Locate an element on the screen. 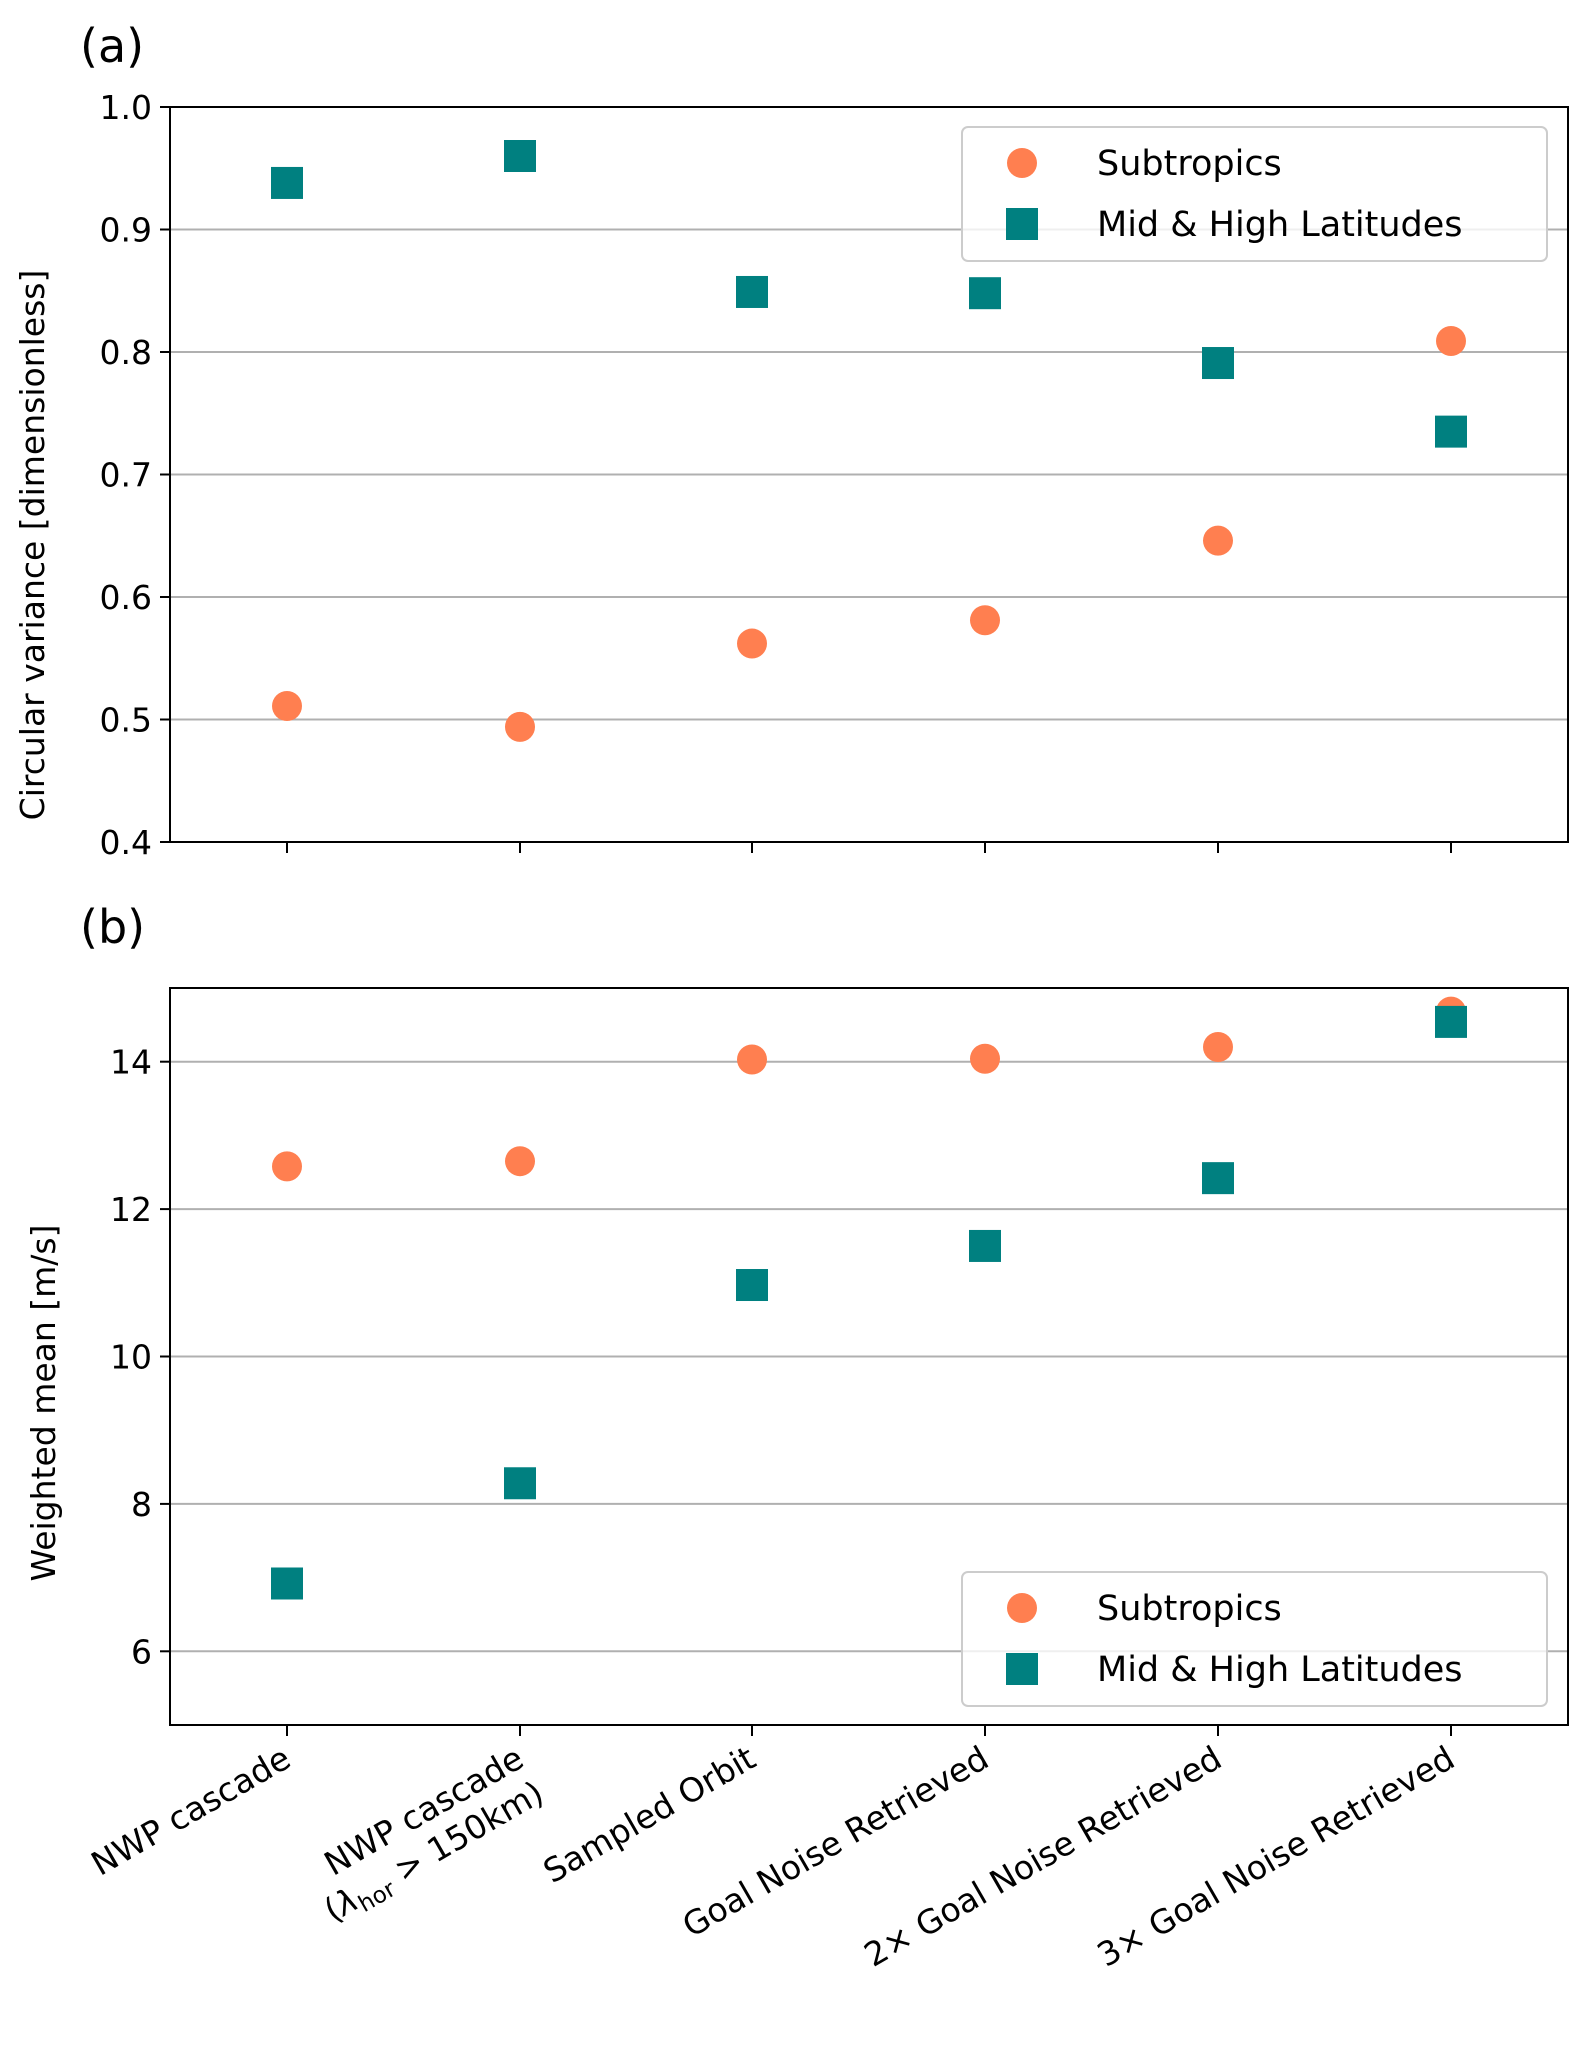  y-tick-label: 0.9 is located at coordinates (126, 230).